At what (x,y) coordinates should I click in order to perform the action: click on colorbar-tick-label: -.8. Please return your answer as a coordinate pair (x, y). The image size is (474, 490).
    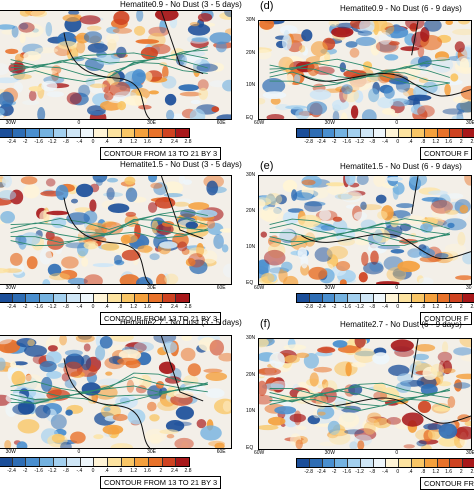
    Looking at the image, I should click on (65, 142).